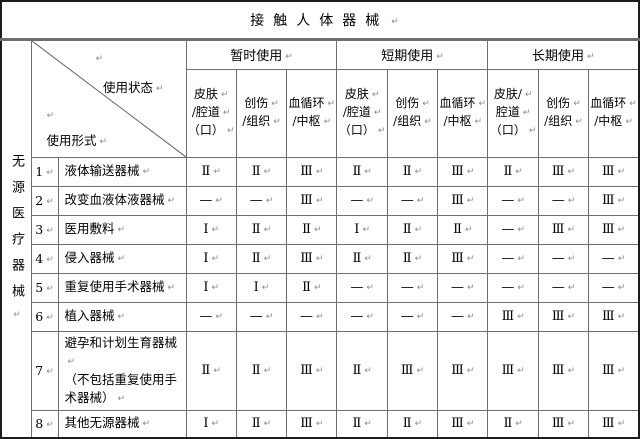 The width and height of the screenshot is (640, 439). I want to click on device-name-cell: 医用敷料, so click(122, 229).